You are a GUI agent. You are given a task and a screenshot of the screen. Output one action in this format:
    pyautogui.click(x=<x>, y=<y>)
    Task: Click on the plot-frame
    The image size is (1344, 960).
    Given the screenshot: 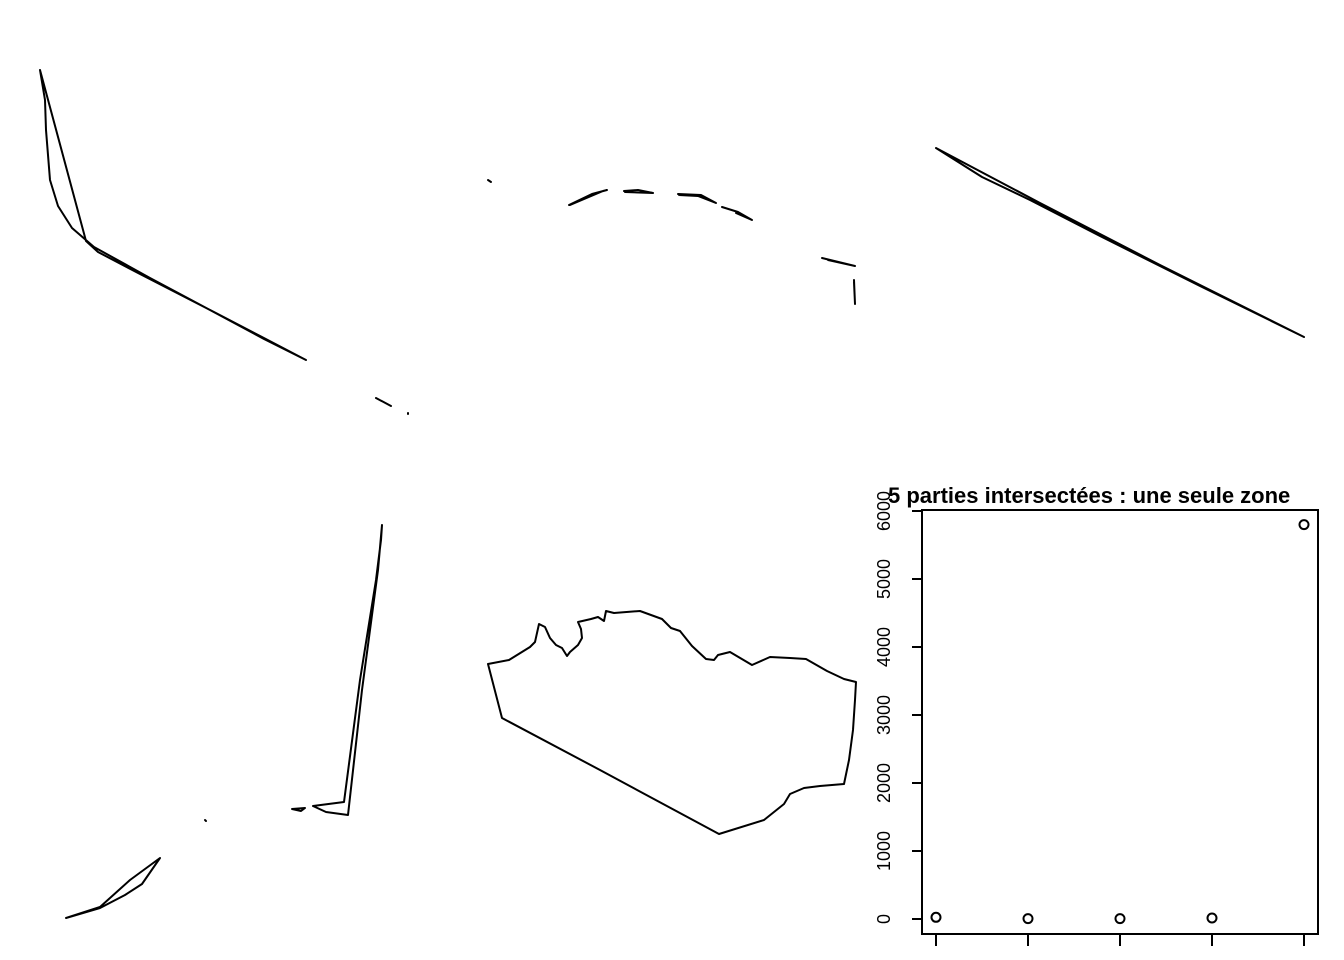 What is the action you would take?
    pyautogui.click(x=1120, y=722)
    